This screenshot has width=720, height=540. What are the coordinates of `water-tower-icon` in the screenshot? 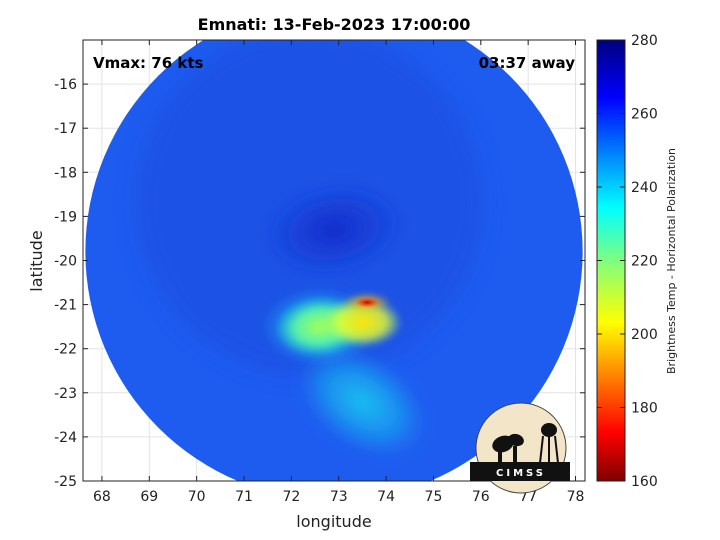 It's located at (549, 430).